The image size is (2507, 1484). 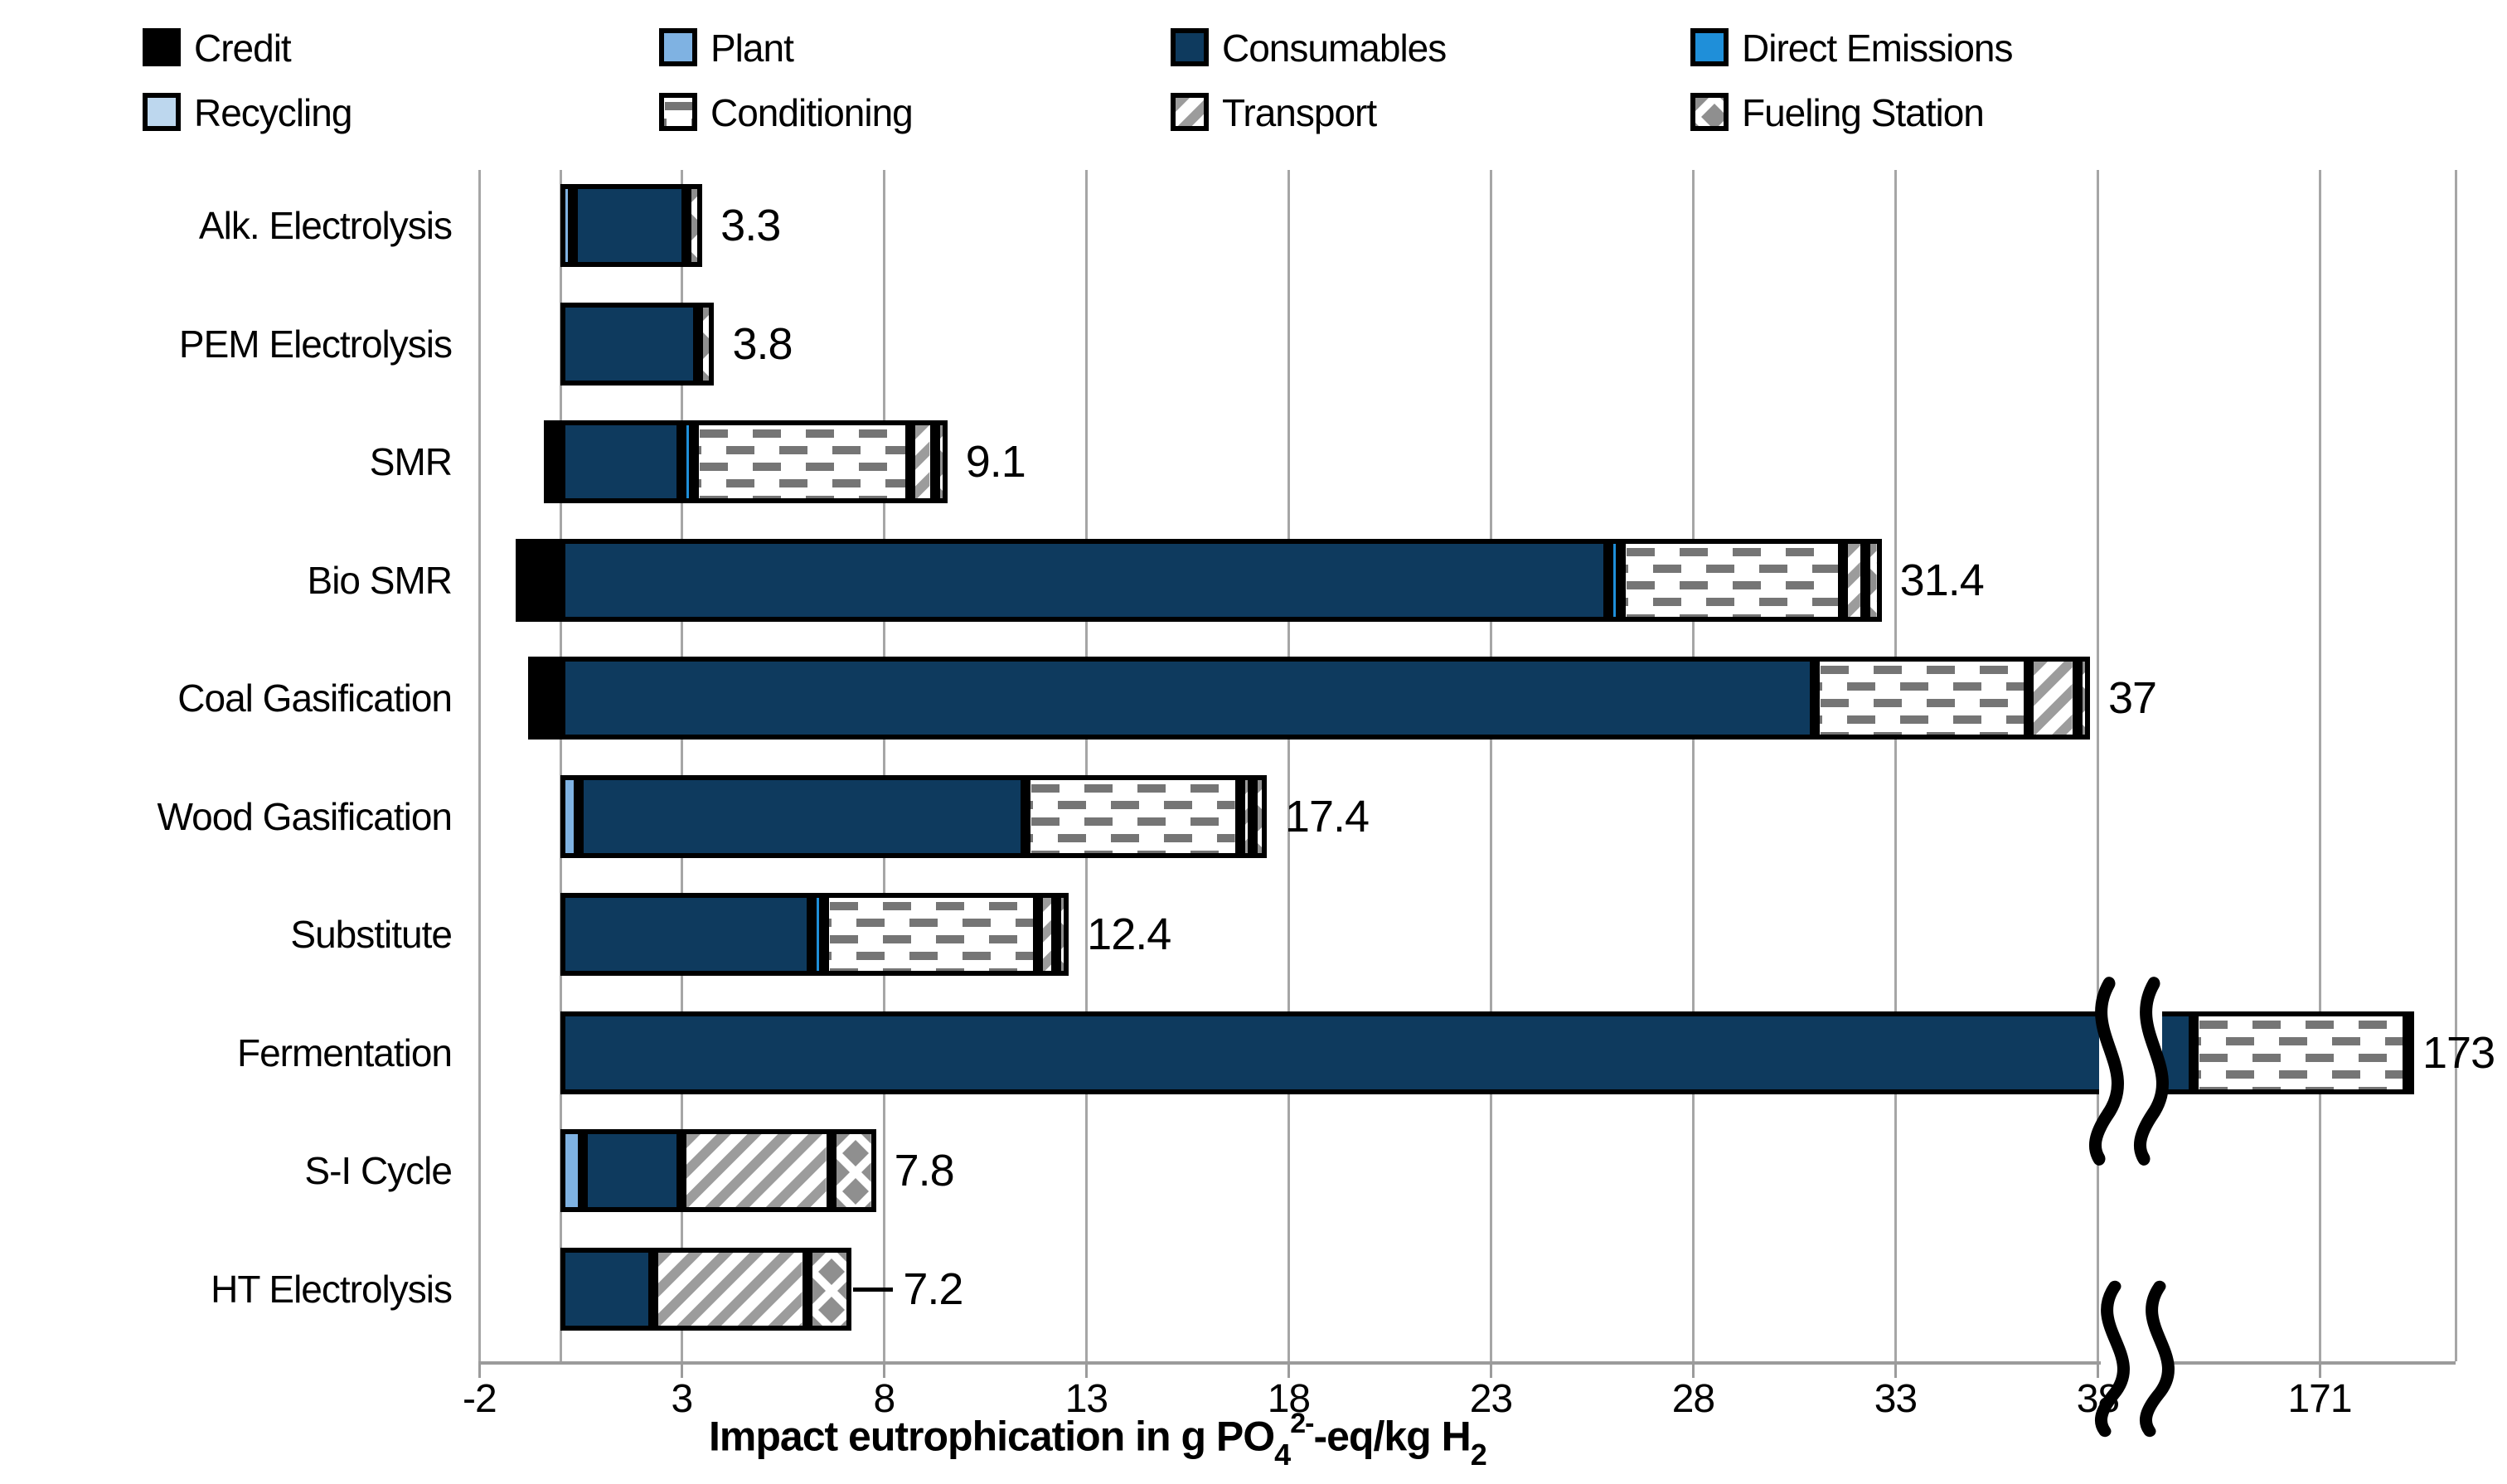 I want to click on x-tick-label-33: 33, so click(x=1896, y=1399).